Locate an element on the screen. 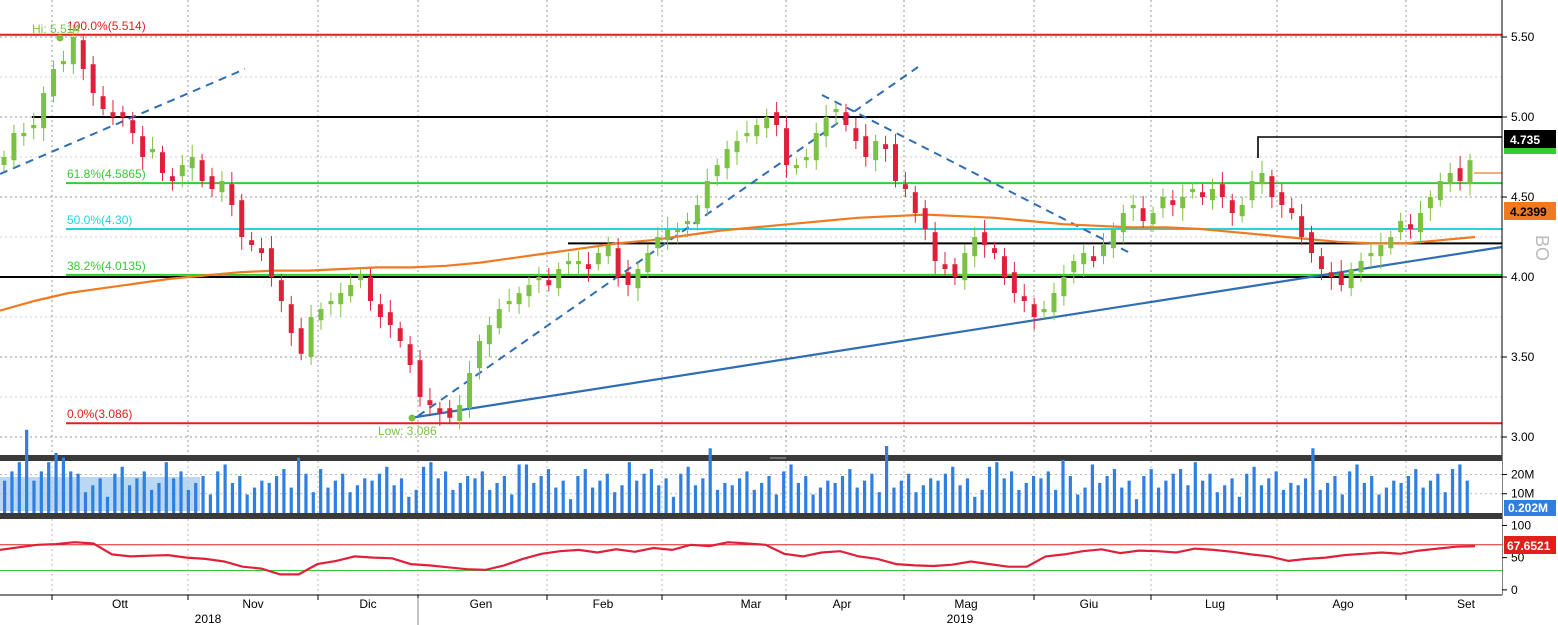 The width and height of the screenshot is (1558, 625). price-tick-label-3: 4.00 is located at coordinates (1523, 277).